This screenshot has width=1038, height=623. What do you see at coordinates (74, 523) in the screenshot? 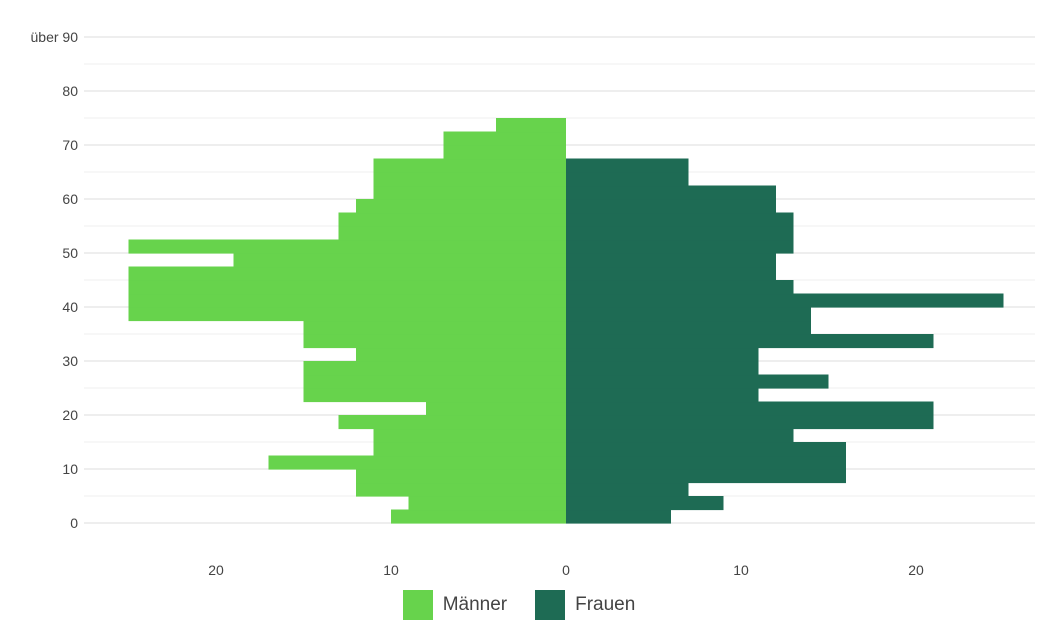
I see `y-tick-label: 0` at bounding box center [74, 523].